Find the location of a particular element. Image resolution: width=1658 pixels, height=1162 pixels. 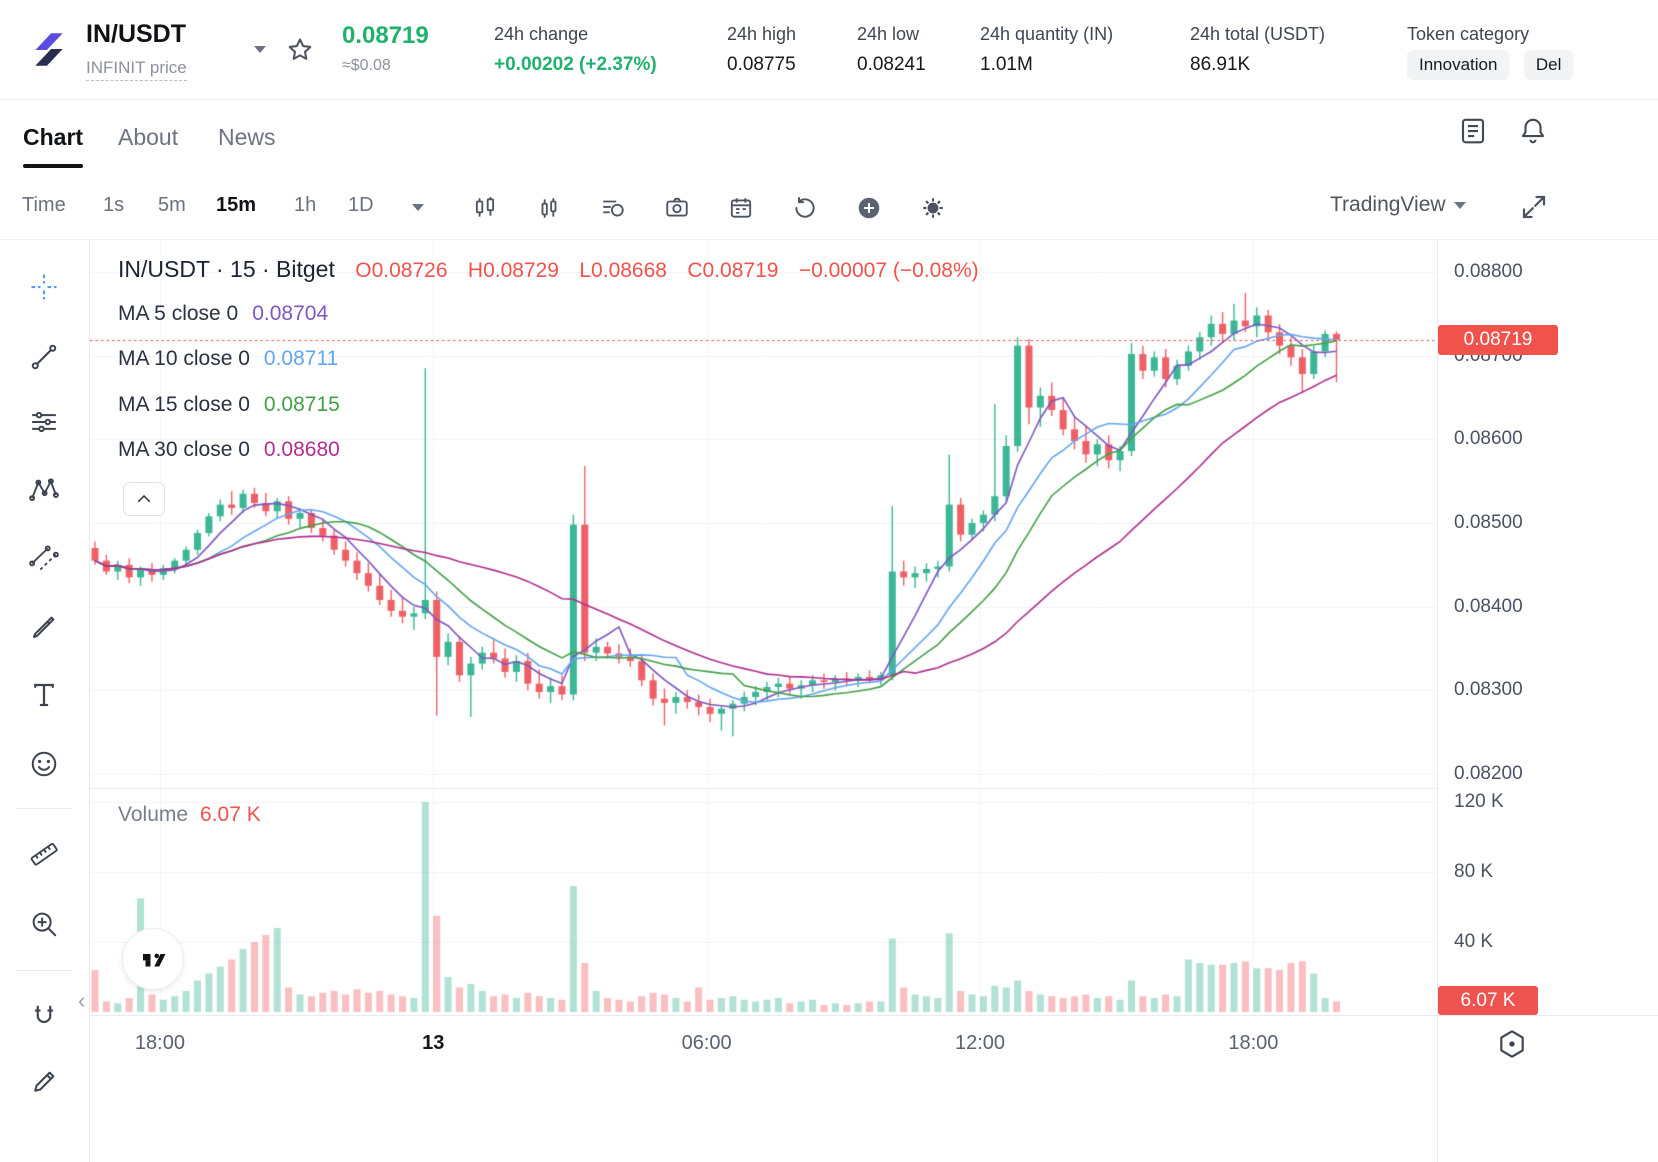

stat-24h-high: 24h high 0.08775 is located at coordinates (762, 49).